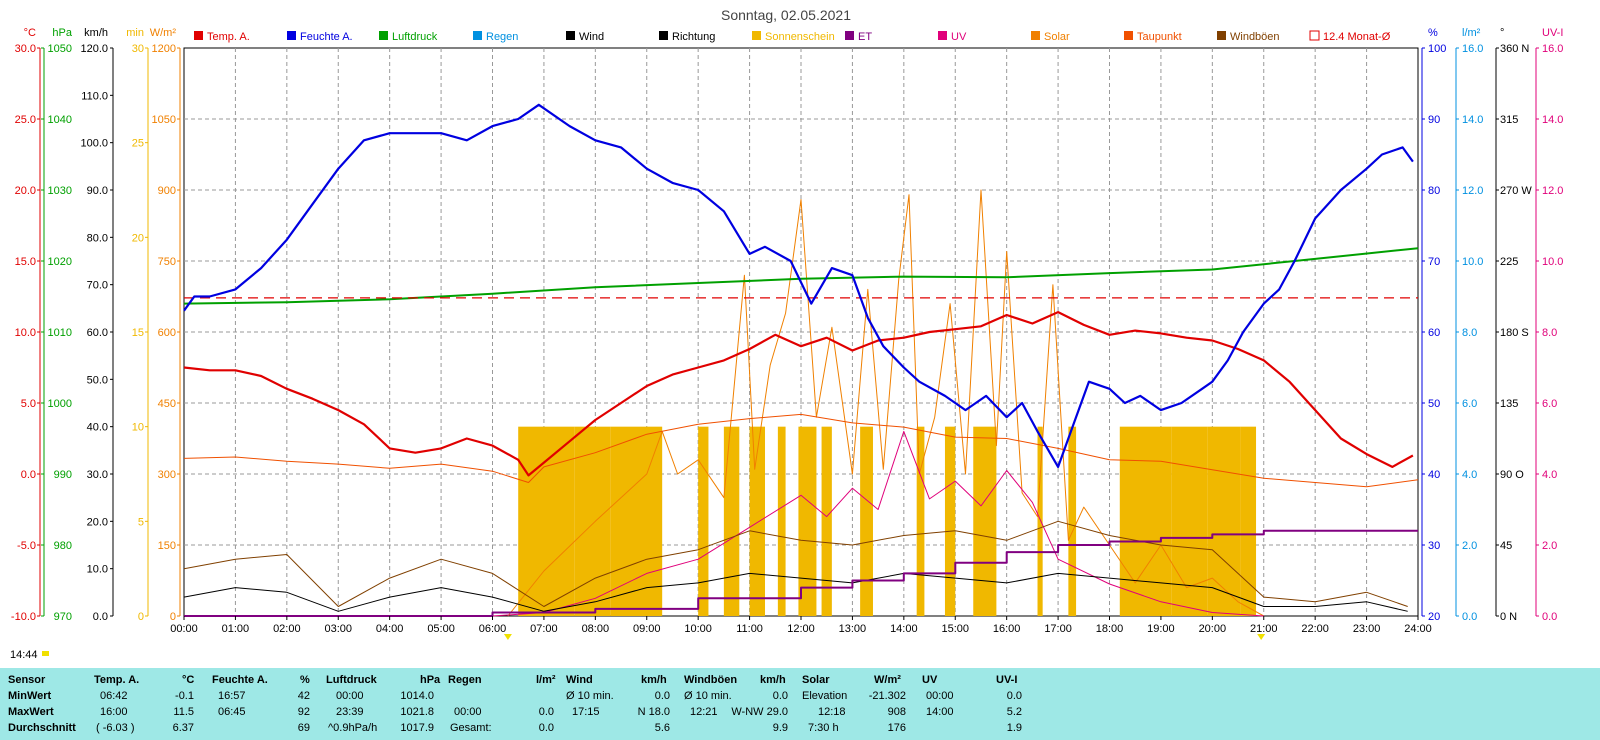 The width and height of the screenshot is (1600, 740). Describe the element at coordinates (1514, 333) in the screenshot. I see `axis-deg-tick-label: 180 S` at that location.